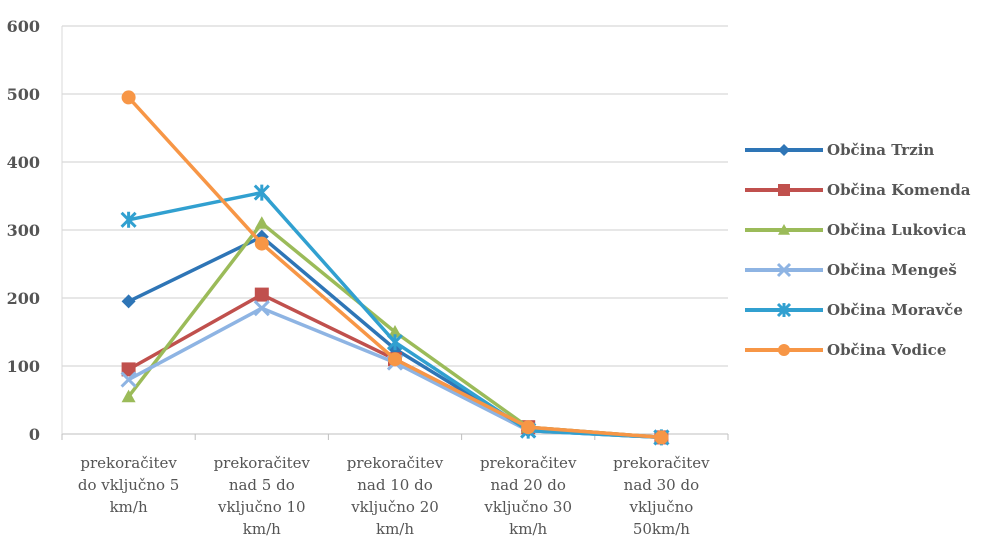 This screenshot has height=553, width=988. Describe the element at coordinates (897, 230) in the screenshot. I see `legend-label: Občina Lukovica` at that location.